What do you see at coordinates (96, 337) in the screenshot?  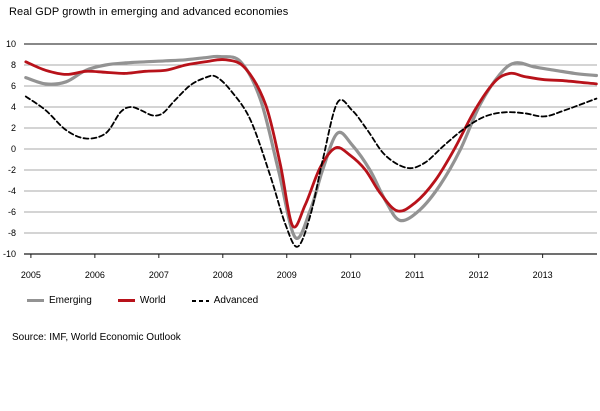 I see `source-note: Source: IMF, World Economic Outlook` at bounding box center [96, 337].